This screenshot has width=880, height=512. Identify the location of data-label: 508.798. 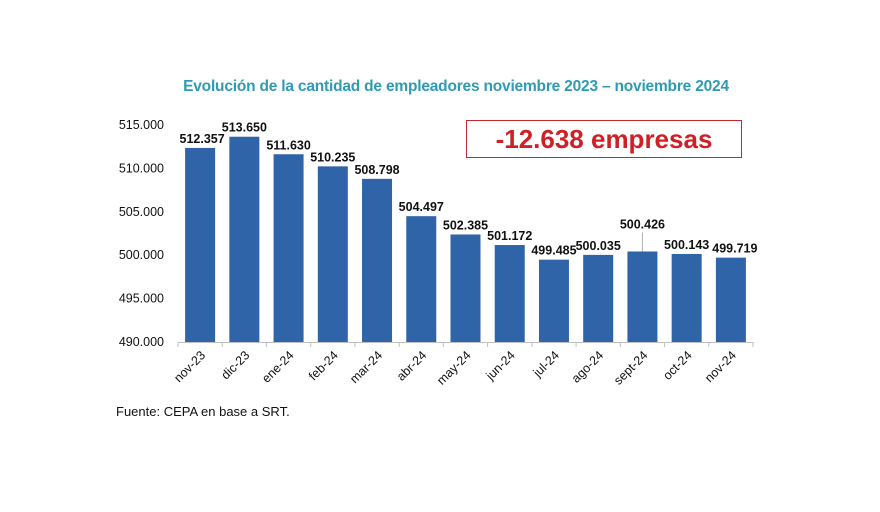
(376, 170).